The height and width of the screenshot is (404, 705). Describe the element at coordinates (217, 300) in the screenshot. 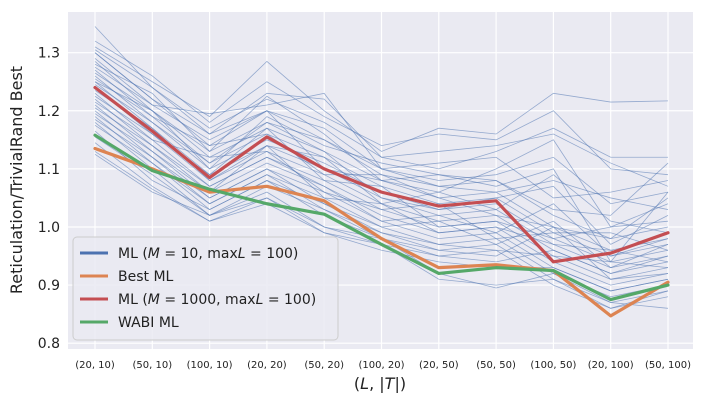

I see `legend-label-ml-m1000: ML (M = 1000, maxL = 100)` at that location.